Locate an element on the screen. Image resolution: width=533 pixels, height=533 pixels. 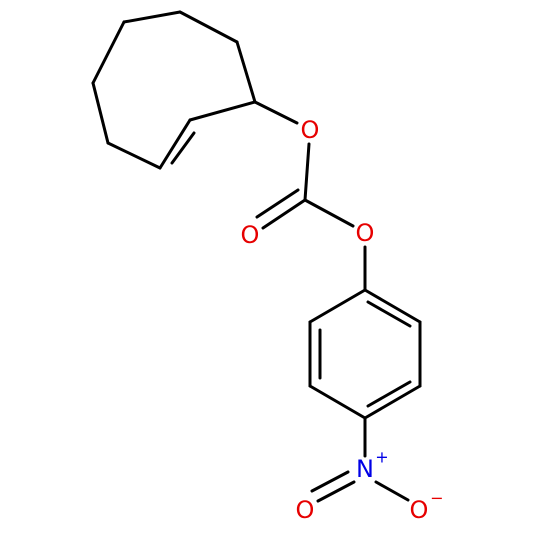
charge: − is located at coordinates (436, 498).